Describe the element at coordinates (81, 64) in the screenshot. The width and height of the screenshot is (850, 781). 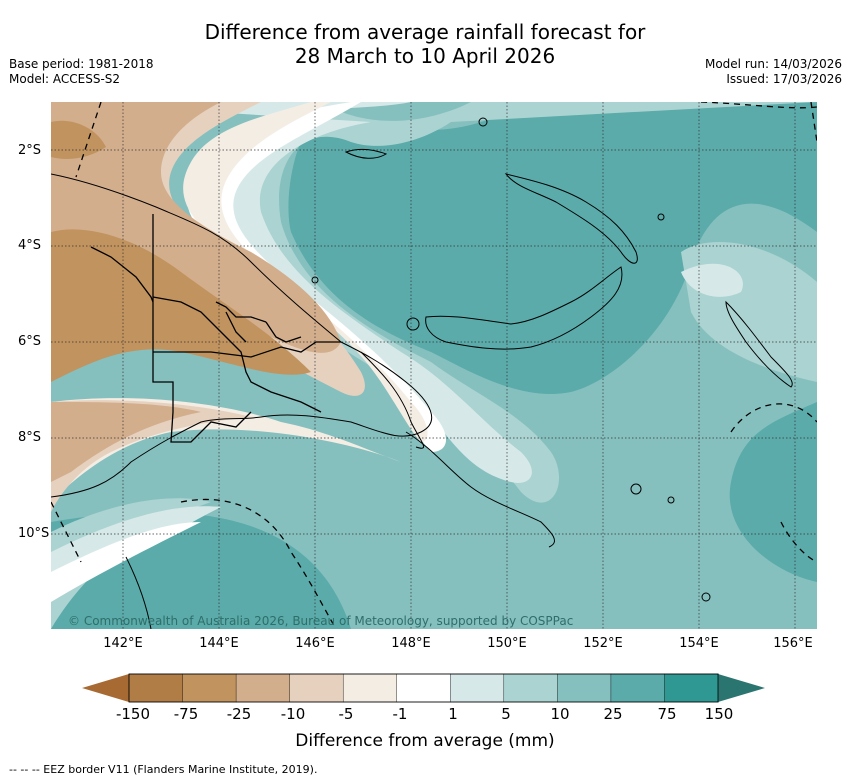
I see `base-period: Base period: 1981-2018` at that location.